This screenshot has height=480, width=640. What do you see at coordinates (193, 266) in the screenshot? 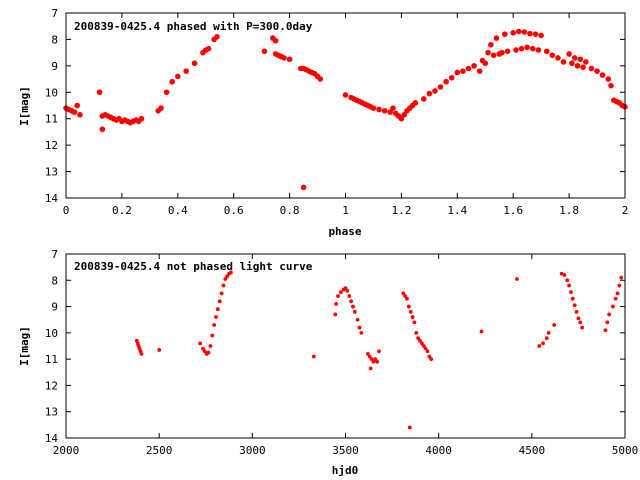
I see `unphased-chart-title: 200839-0425.4 not phased light curve` at bounding box center [193, 266].